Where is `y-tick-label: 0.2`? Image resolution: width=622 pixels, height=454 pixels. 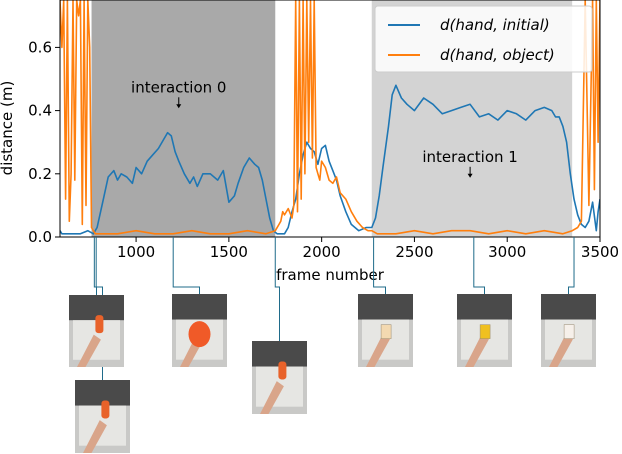
y-tick-label: 0.2 is located at coordinates (40, 174).